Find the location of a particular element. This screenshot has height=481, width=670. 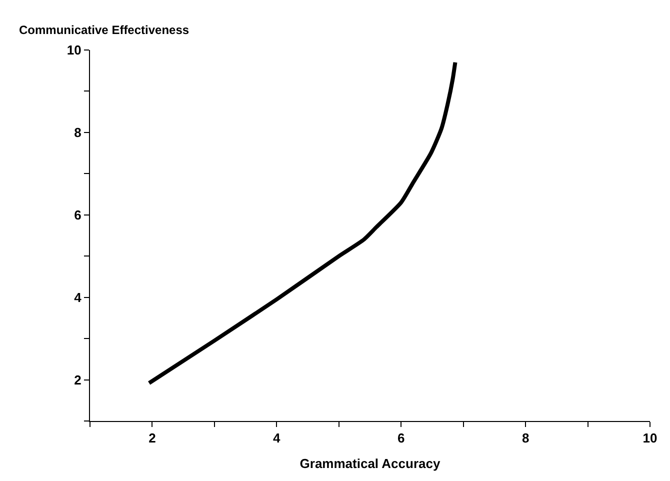

y-tick-label: 4 is located at coordinates (78, 297).